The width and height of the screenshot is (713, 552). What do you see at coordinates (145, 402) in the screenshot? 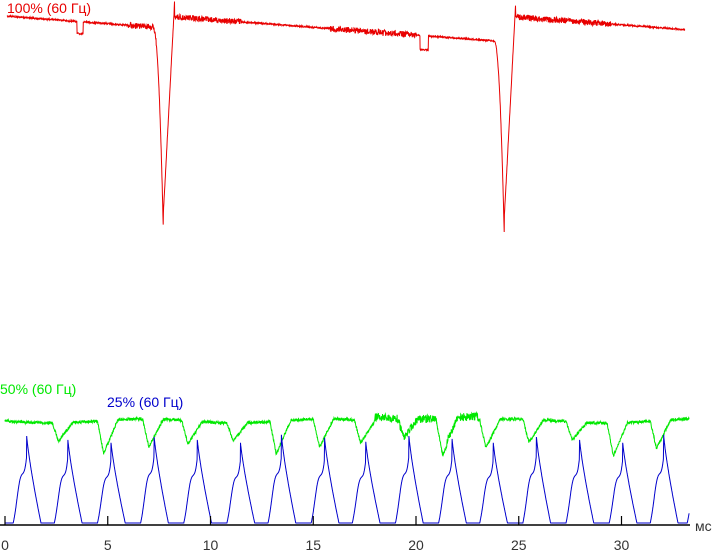
I see `series-label-25: 25% (60 Гц)` at bounding box center [145, 402].